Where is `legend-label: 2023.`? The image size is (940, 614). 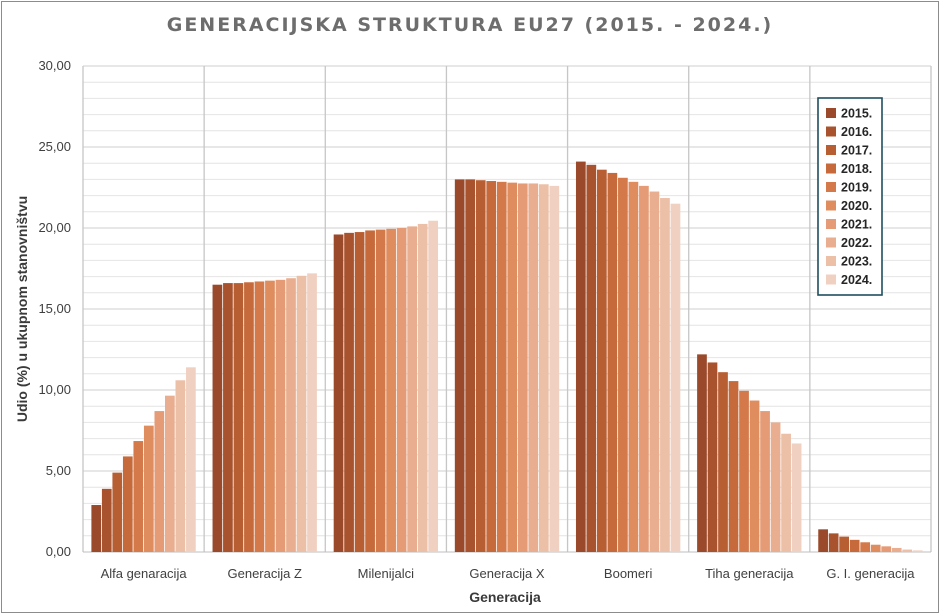 legend-label: 2023. is located at coordinates (856, 262).